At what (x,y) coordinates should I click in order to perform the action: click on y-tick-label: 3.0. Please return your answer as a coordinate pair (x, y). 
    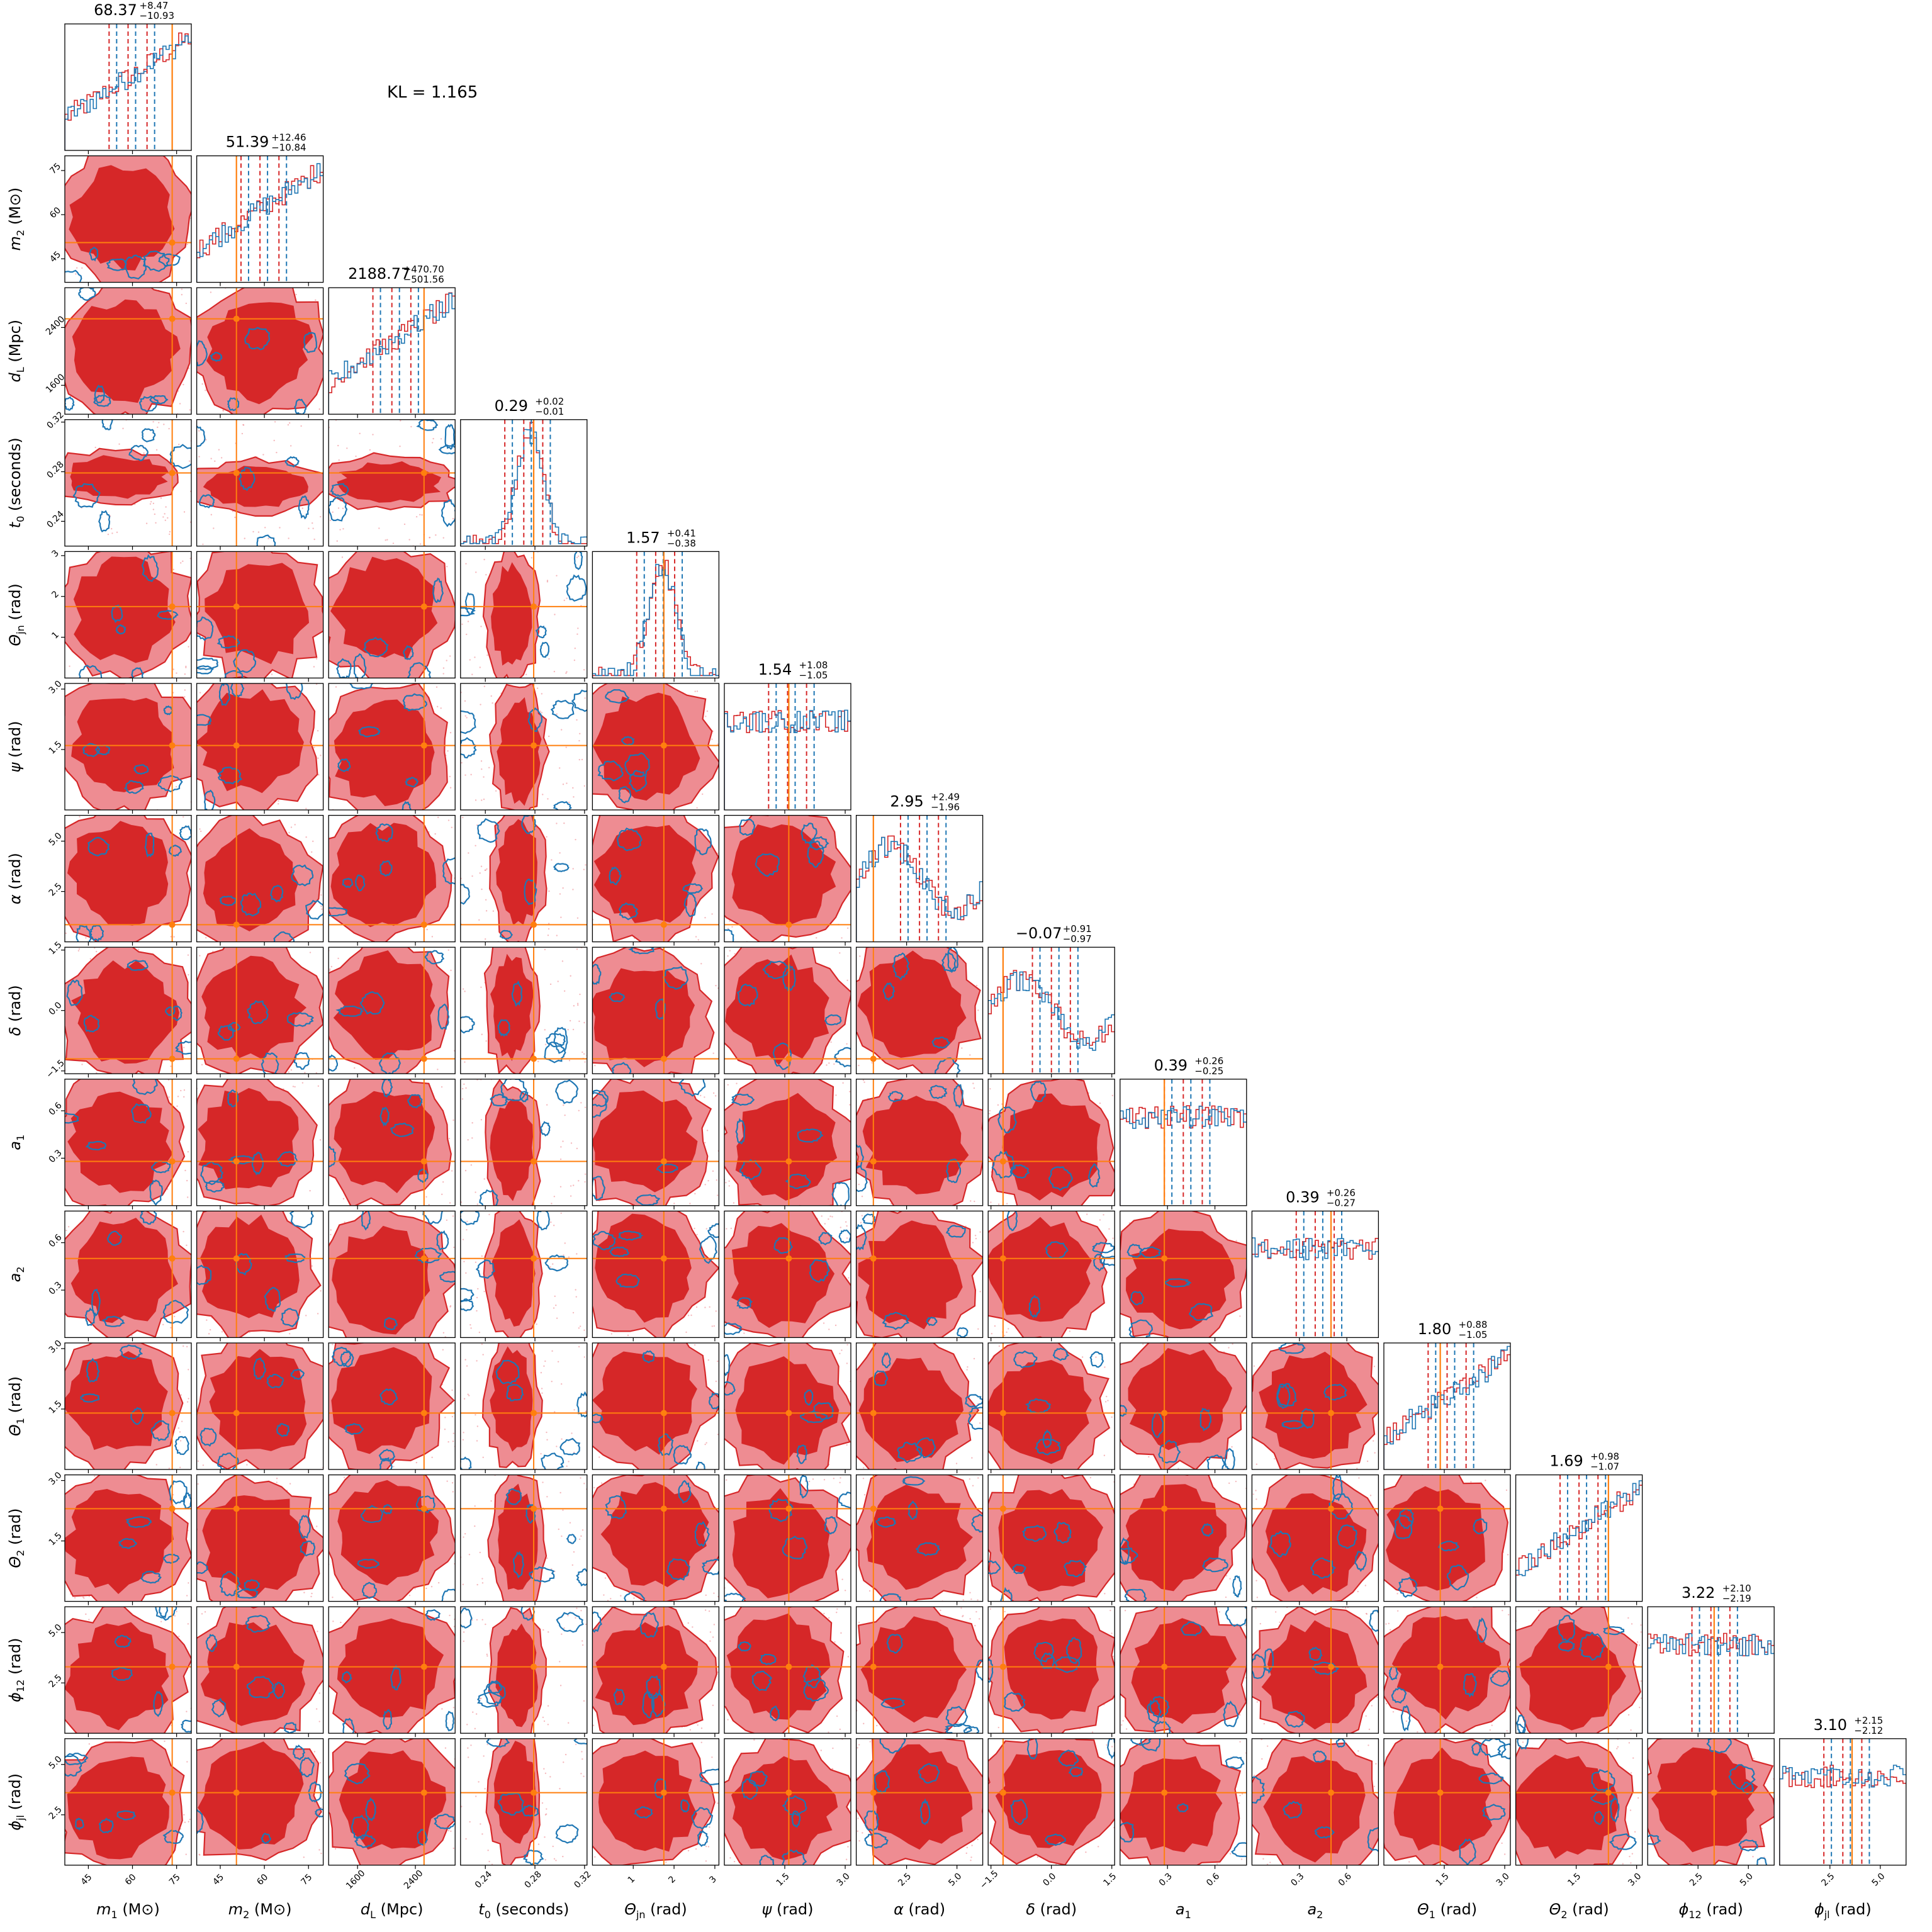
    Looking at the image, I should click on (55, 1478).